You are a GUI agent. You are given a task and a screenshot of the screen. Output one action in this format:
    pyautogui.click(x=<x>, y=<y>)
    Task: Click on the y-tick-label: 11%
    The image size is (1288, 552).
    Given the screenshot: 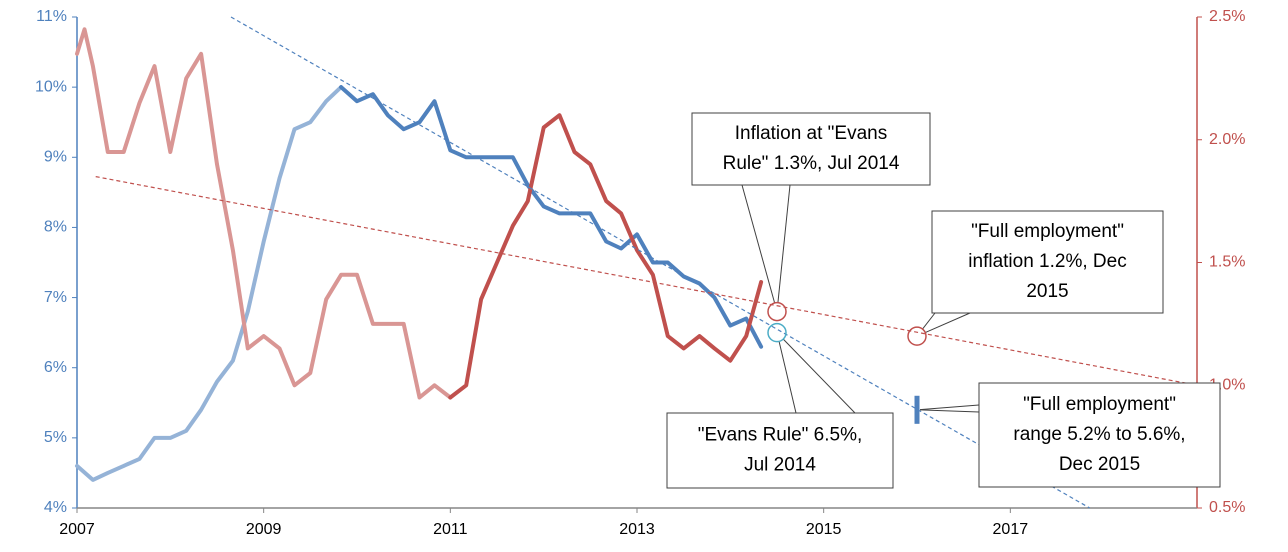 What is the action you would take?
    pyautogui.click(x=51, y=16)
    